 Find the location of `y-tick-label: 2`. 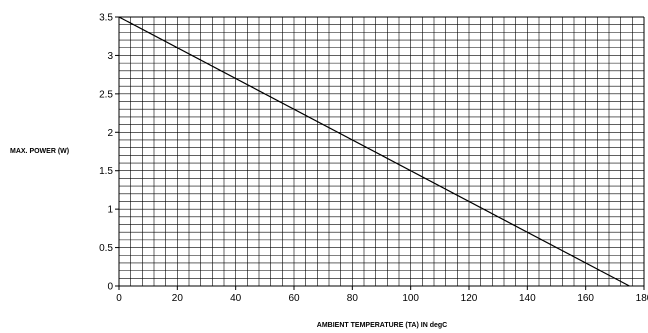

y-tick-label: 2 is located at coordinates (110, 133).